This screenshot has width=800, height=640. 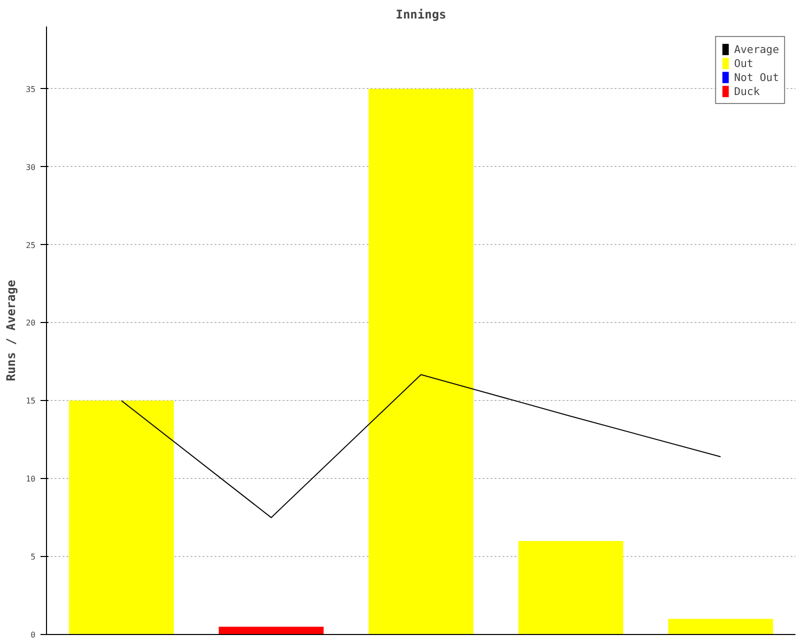 What do you see at coordinates (747, 91) in the screenshot?
I see `legend-label: Duck` at bounding box center [747, 91].